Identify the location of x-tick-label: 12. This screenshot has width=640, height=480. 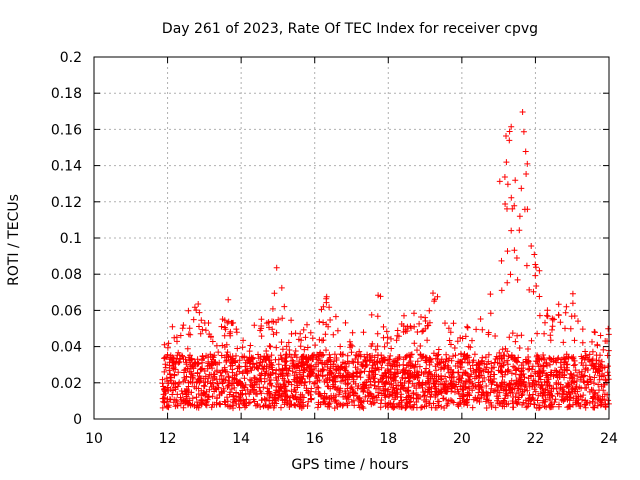
(168, 439).